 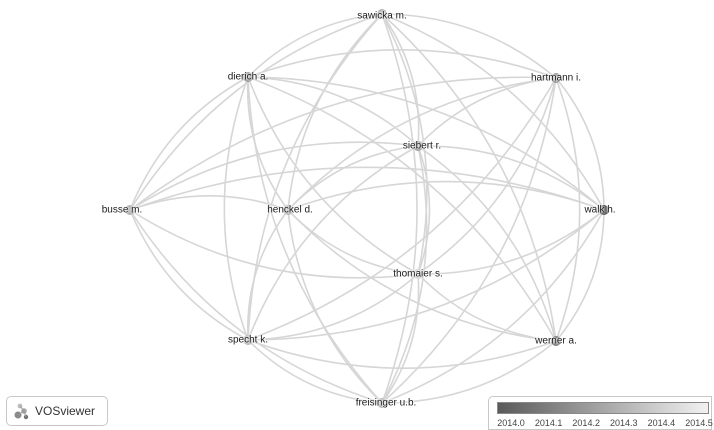 I want to click on edge-walk-thomaier, so click(x=511, y=242).